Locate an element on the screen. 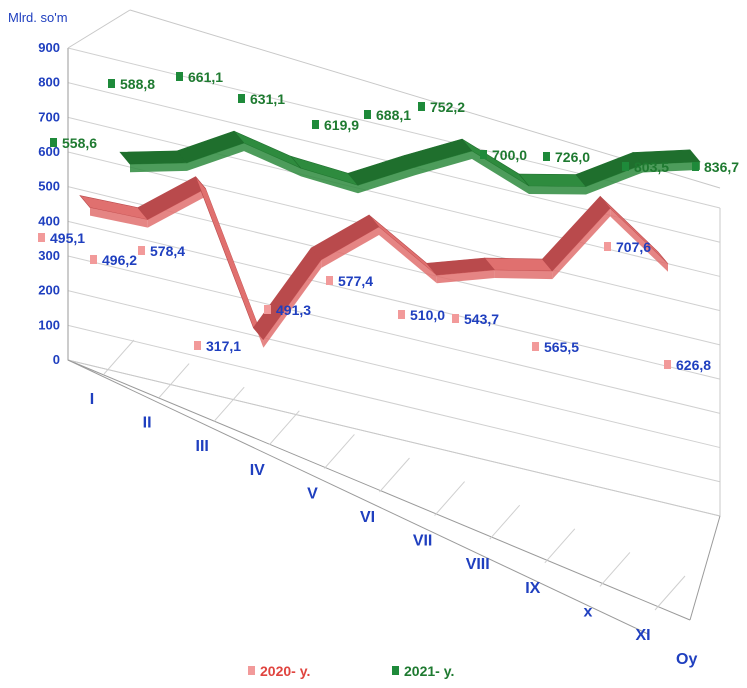 This screenshot has width=747, height=688. data-label: 588,8 is located at coordinates (137, 84).